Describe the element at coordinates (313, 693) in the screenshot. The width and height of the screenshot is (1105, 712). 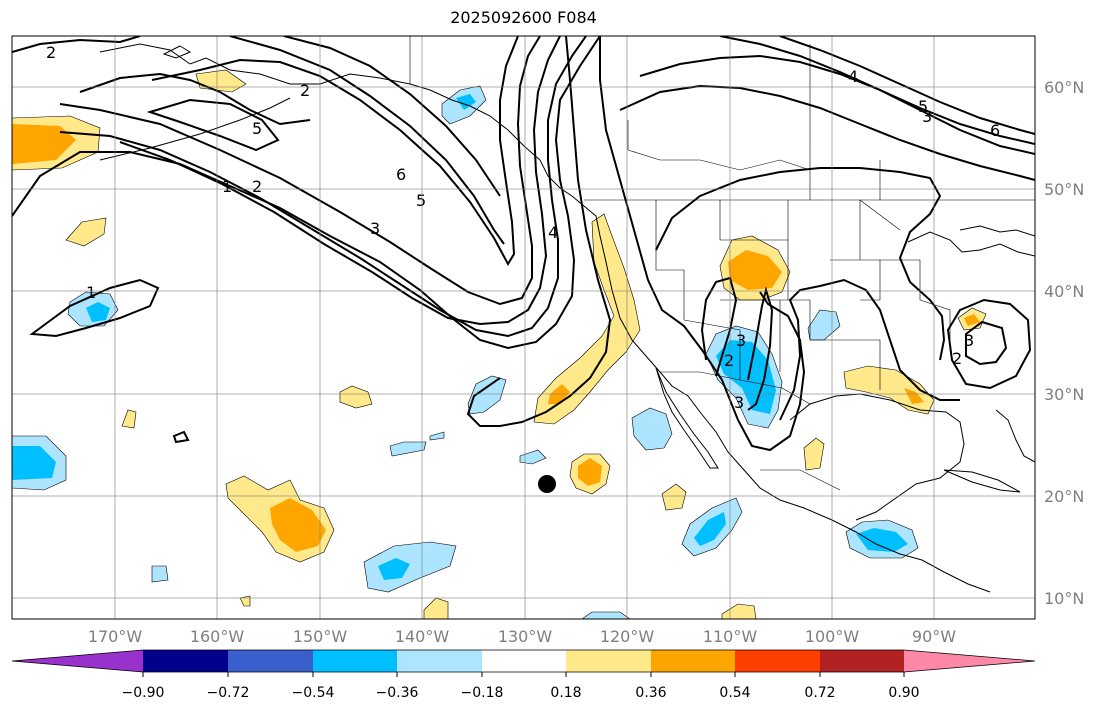
I see `colorbar-tick-label: −0.54` at that location.